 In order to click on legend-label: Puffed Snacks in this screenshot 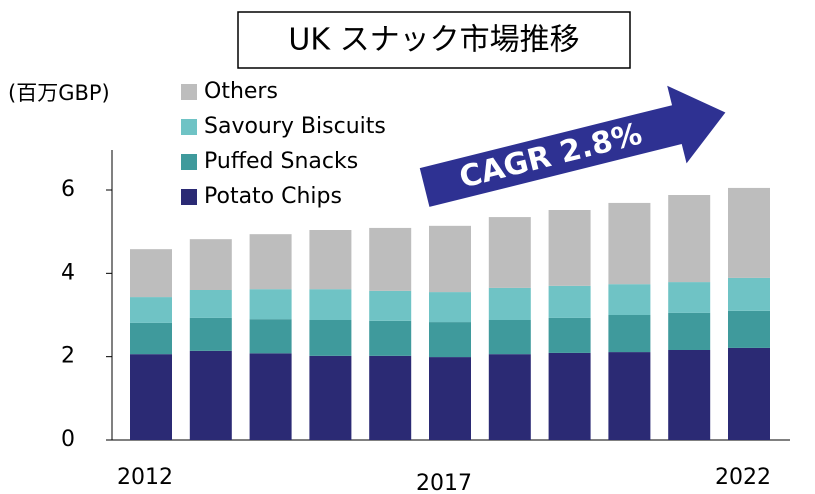, I will do `click(281, 161)`.